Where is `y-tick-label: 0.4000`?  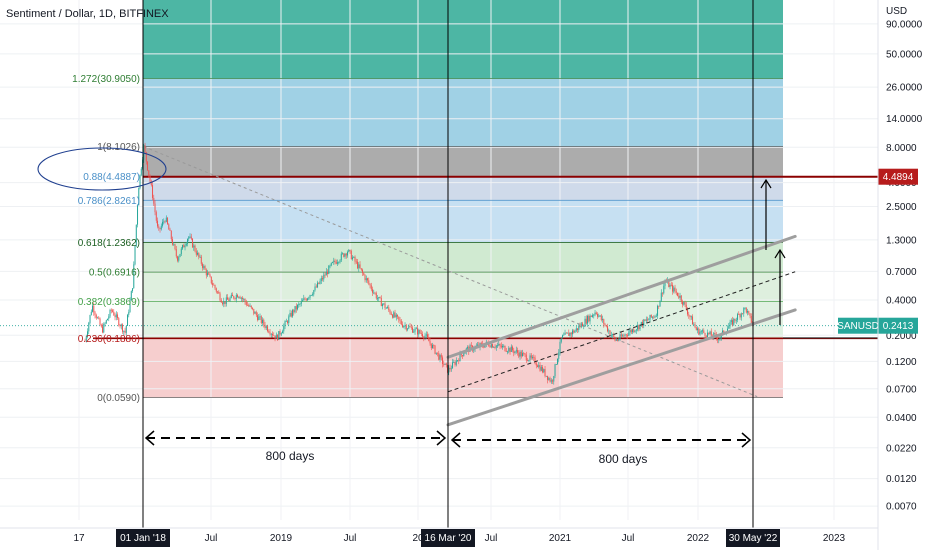
y-tick-label: 0.4000 is located at coordinates (901, 300).